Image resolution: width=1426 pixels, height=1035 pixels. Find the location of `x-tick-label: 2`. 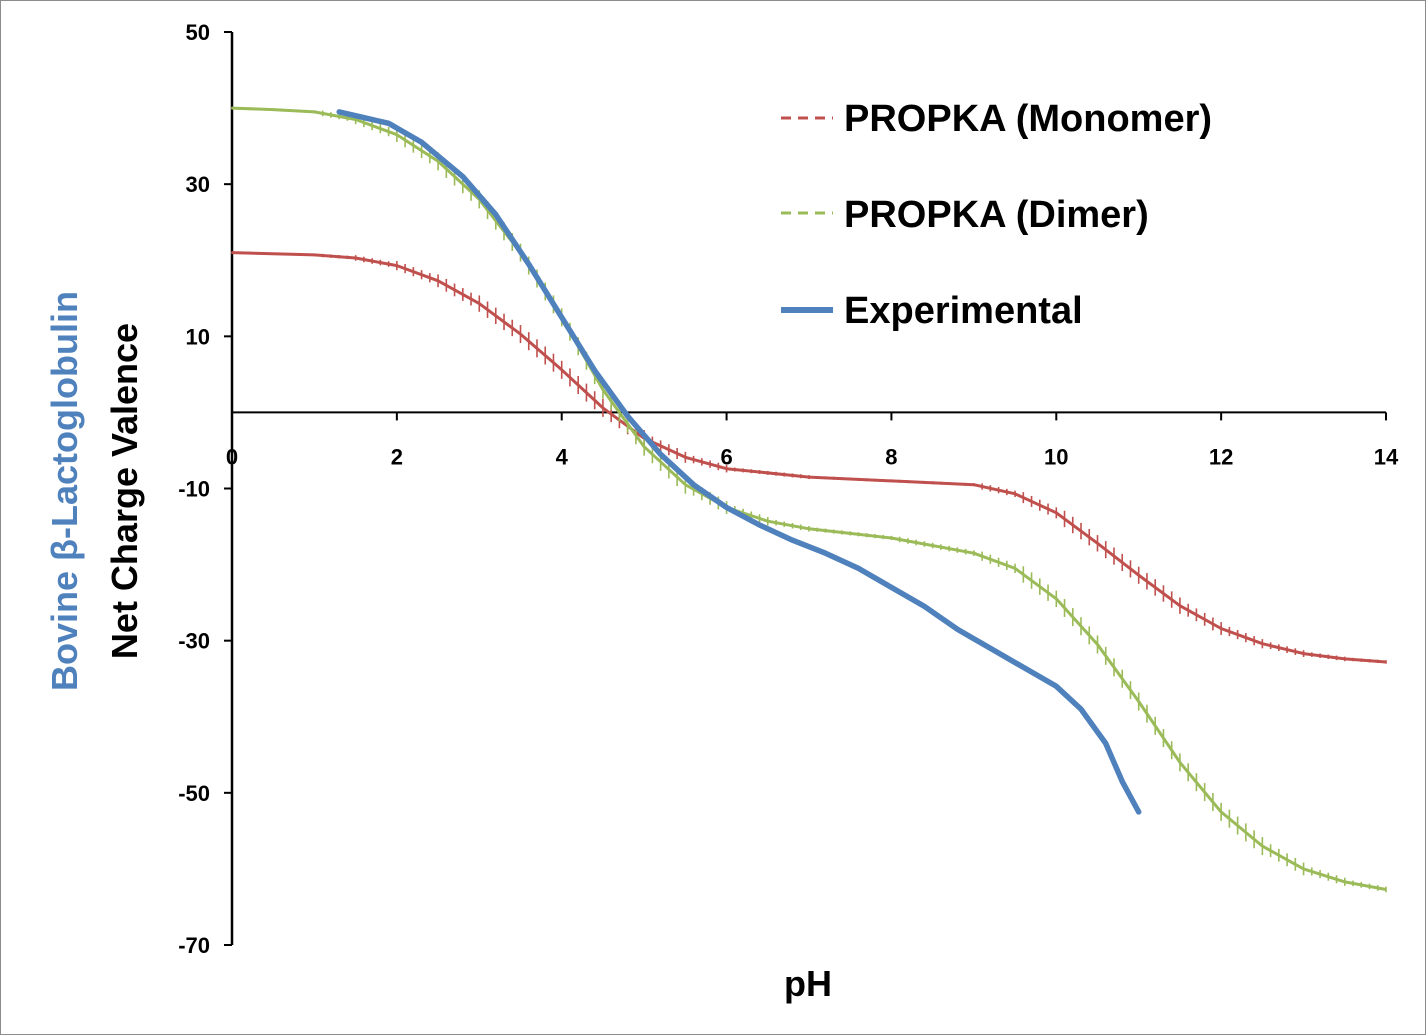

x-tick-label: 2 is located at coordinates (397, 456).